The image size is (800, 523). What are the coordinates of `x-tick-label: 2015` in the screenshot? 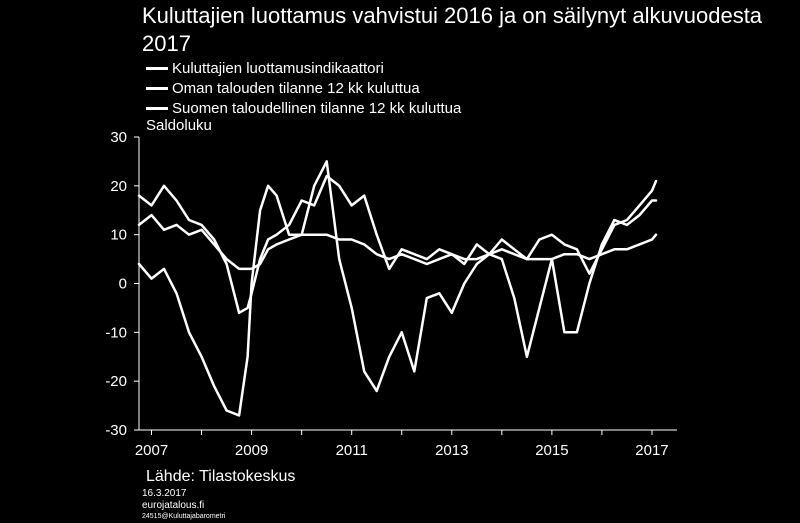 It's located at (551, 450).